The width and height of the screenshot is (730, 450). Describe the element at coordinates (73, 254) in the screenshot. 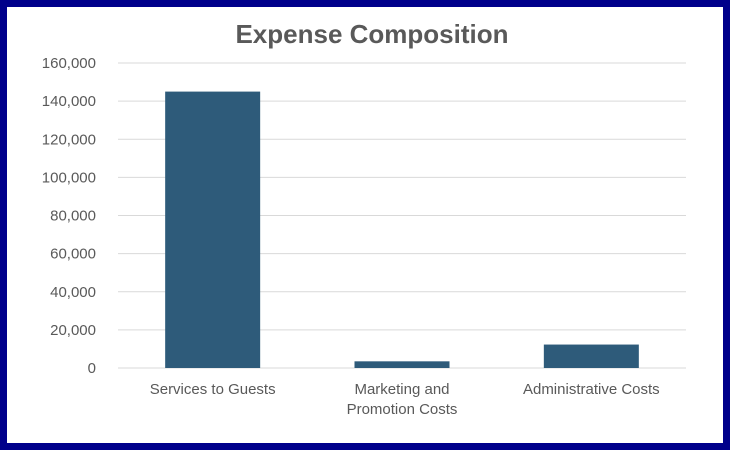

I see `y-tick-label: 60,000` at that location.